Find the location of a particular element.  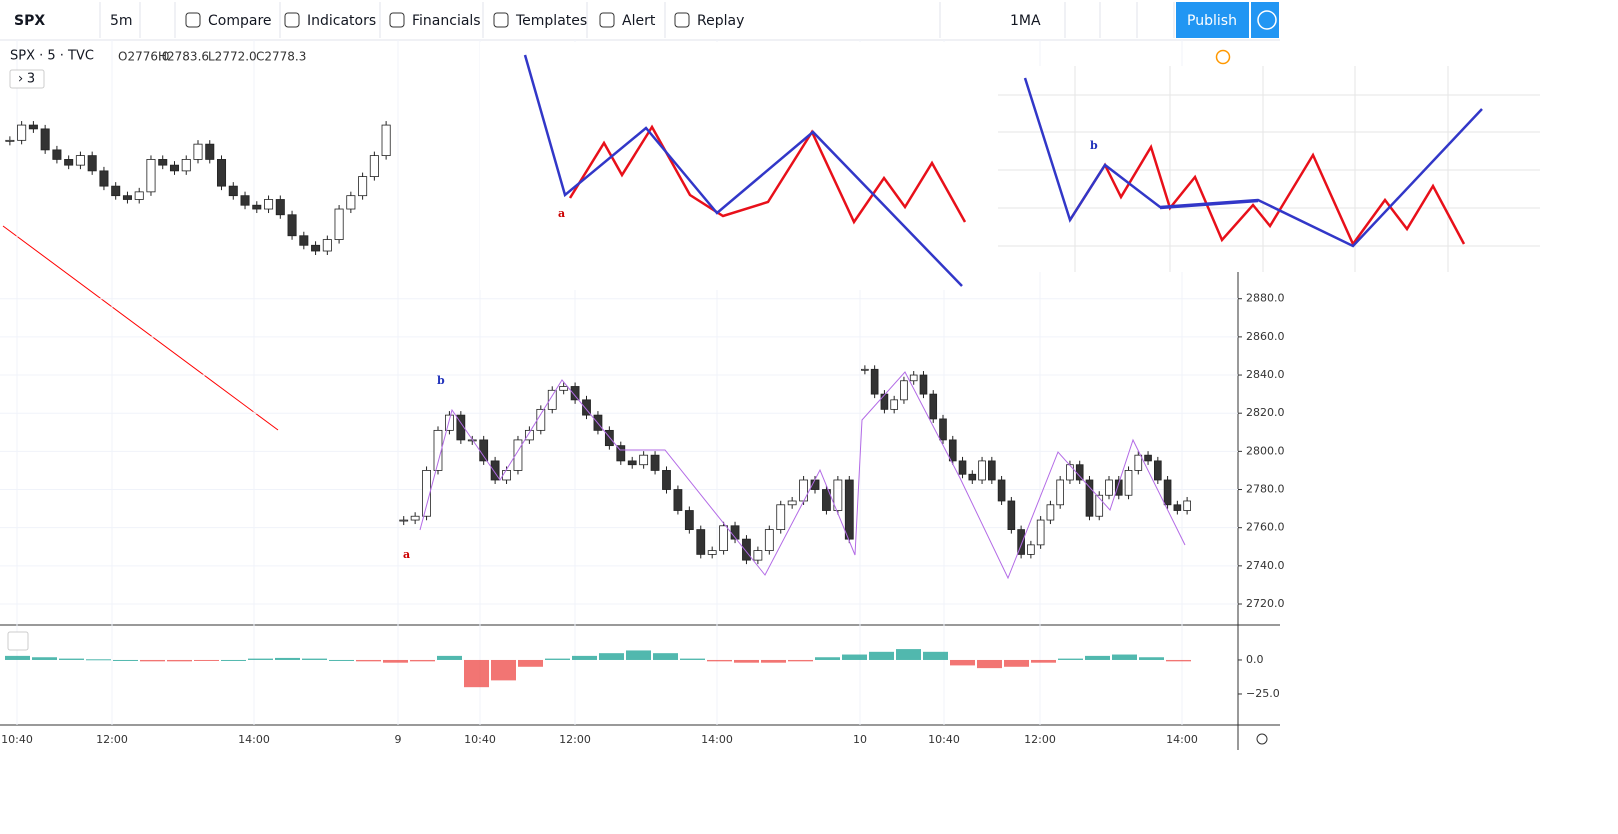

overlay-right-flat is located at coordinates (1209, 204).